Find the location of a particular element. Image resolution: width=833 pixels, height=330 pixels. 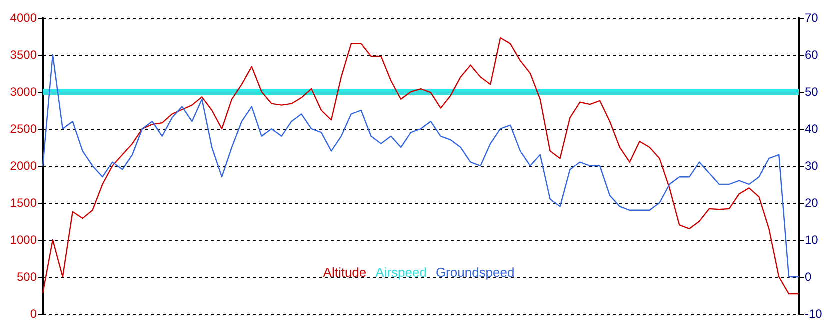

y-tick-label: 2500 is located at coordinates (24, 129).